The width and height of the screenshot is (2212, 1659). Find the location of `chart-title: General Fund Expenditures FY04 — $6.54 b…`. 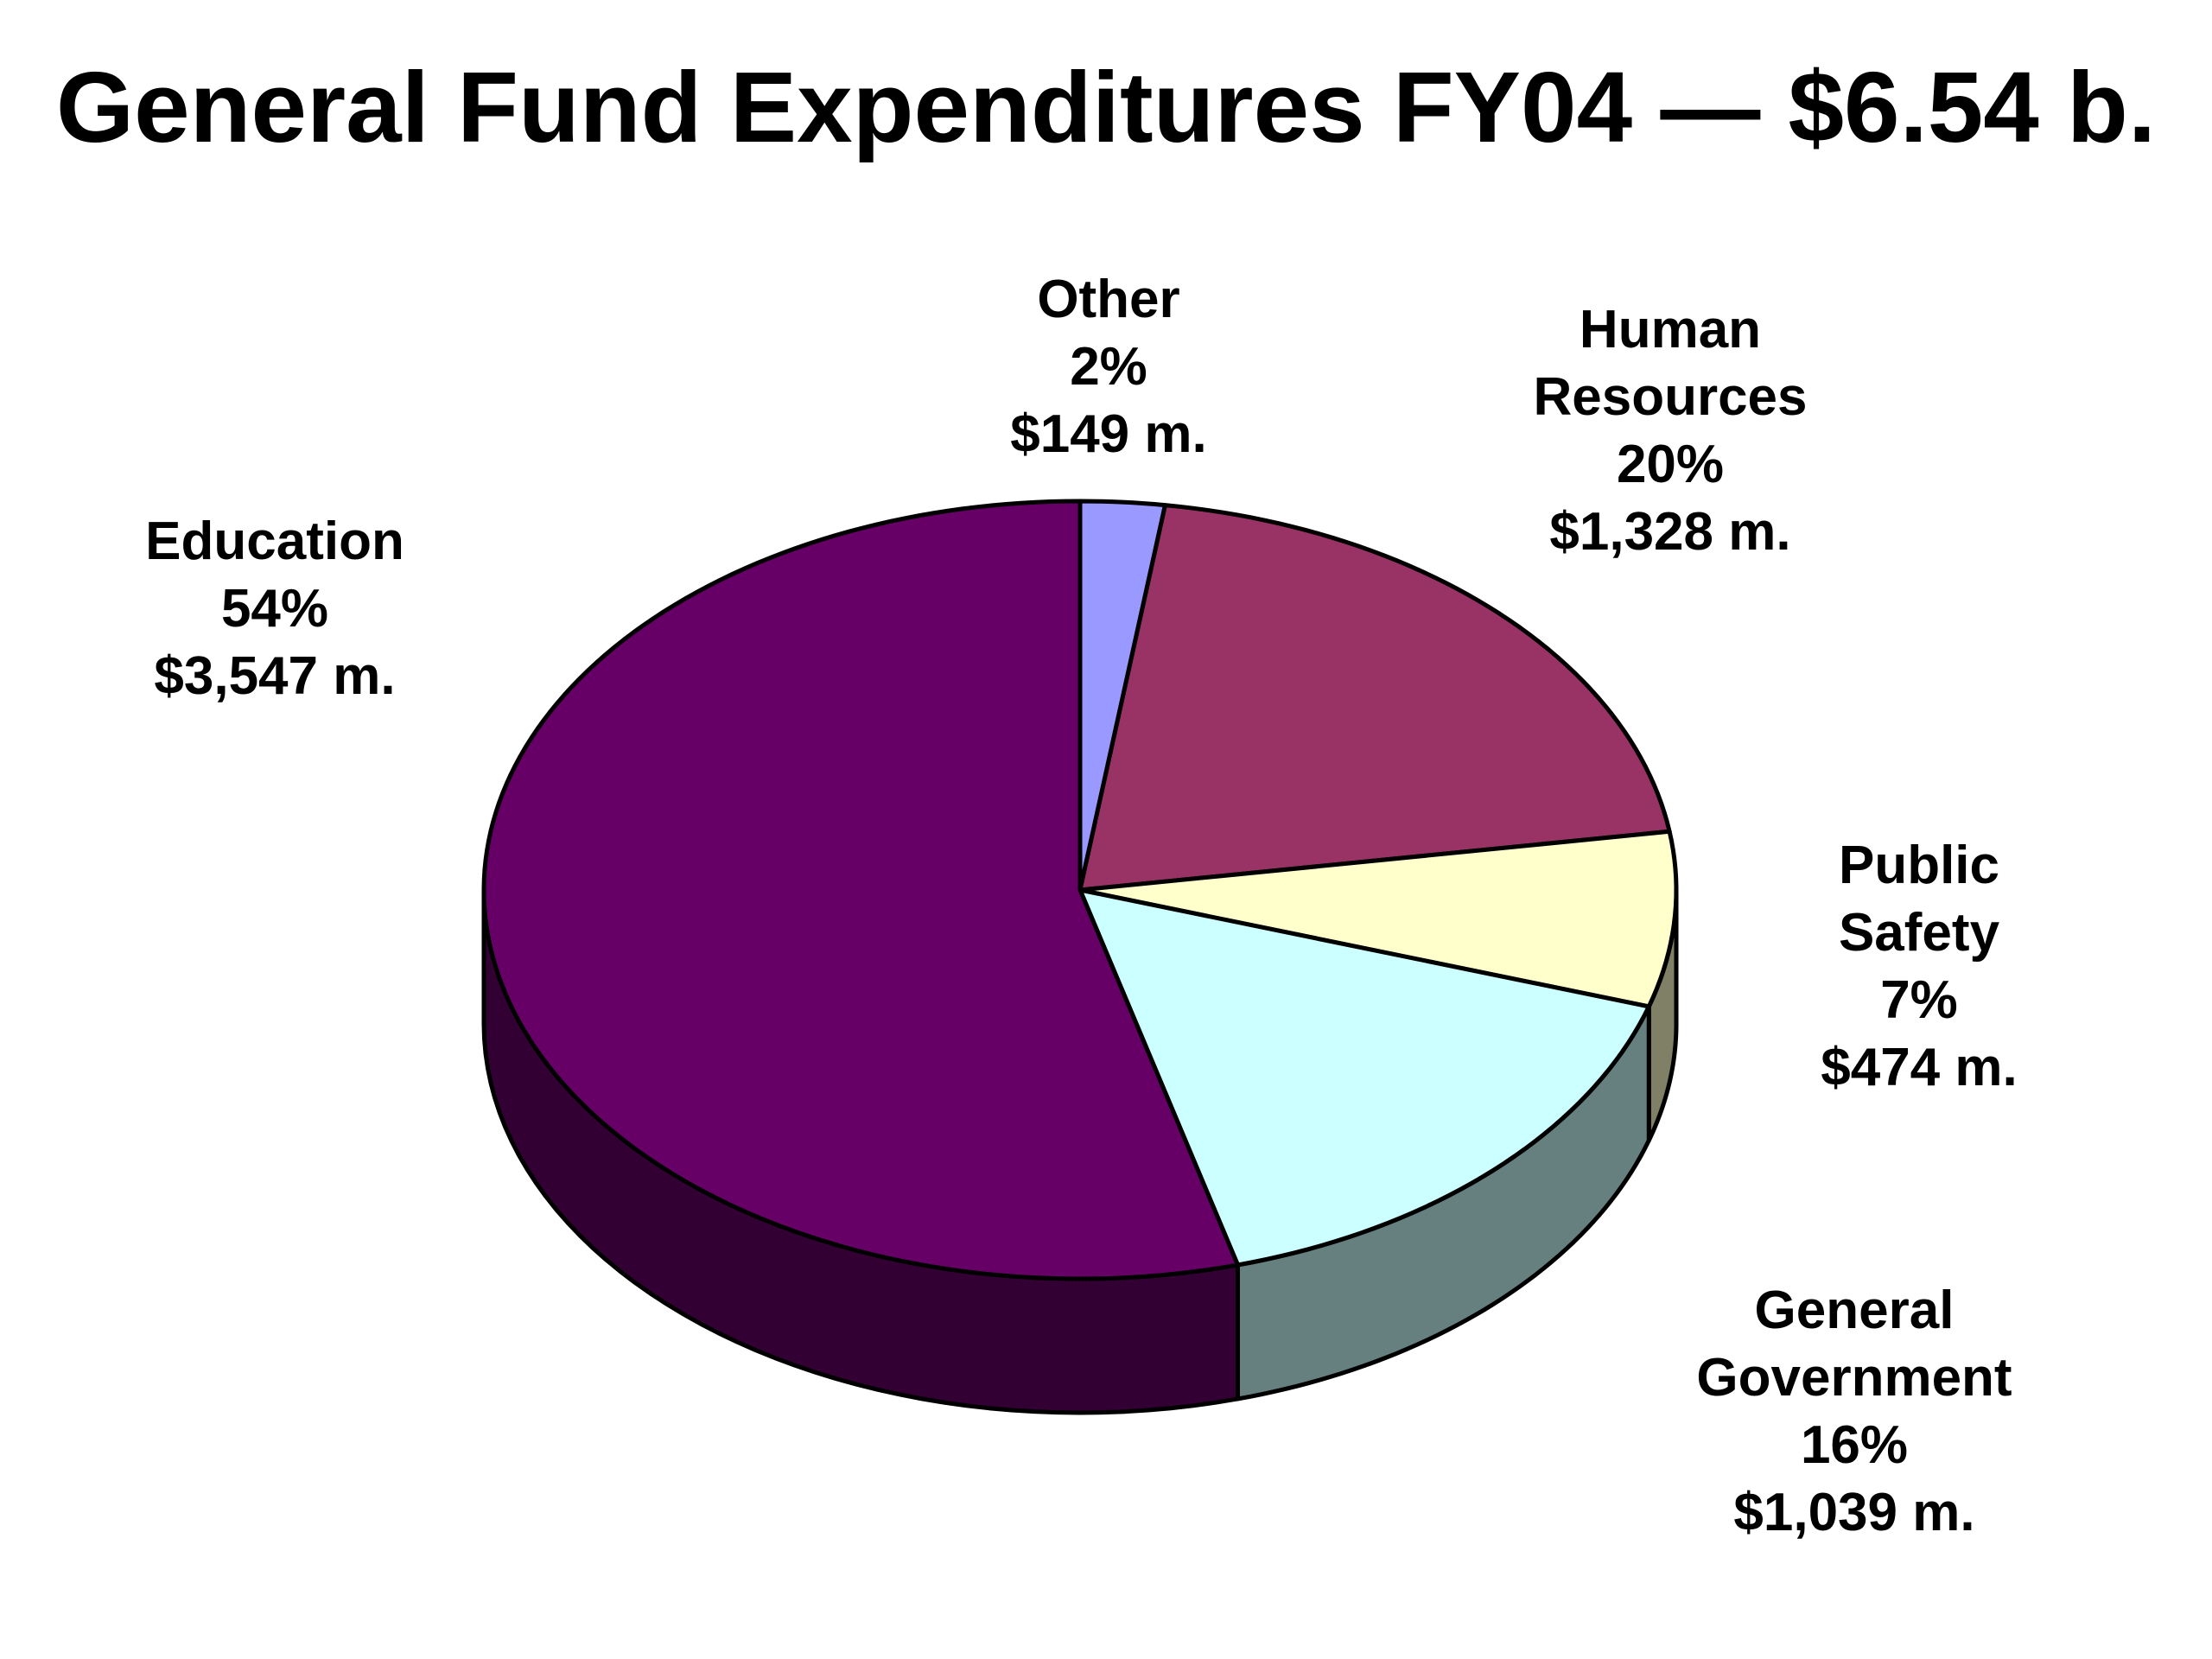

chart-title: General Fund Expenditures FY04 — $6.54 b… is located at coordinates (1106, 107).